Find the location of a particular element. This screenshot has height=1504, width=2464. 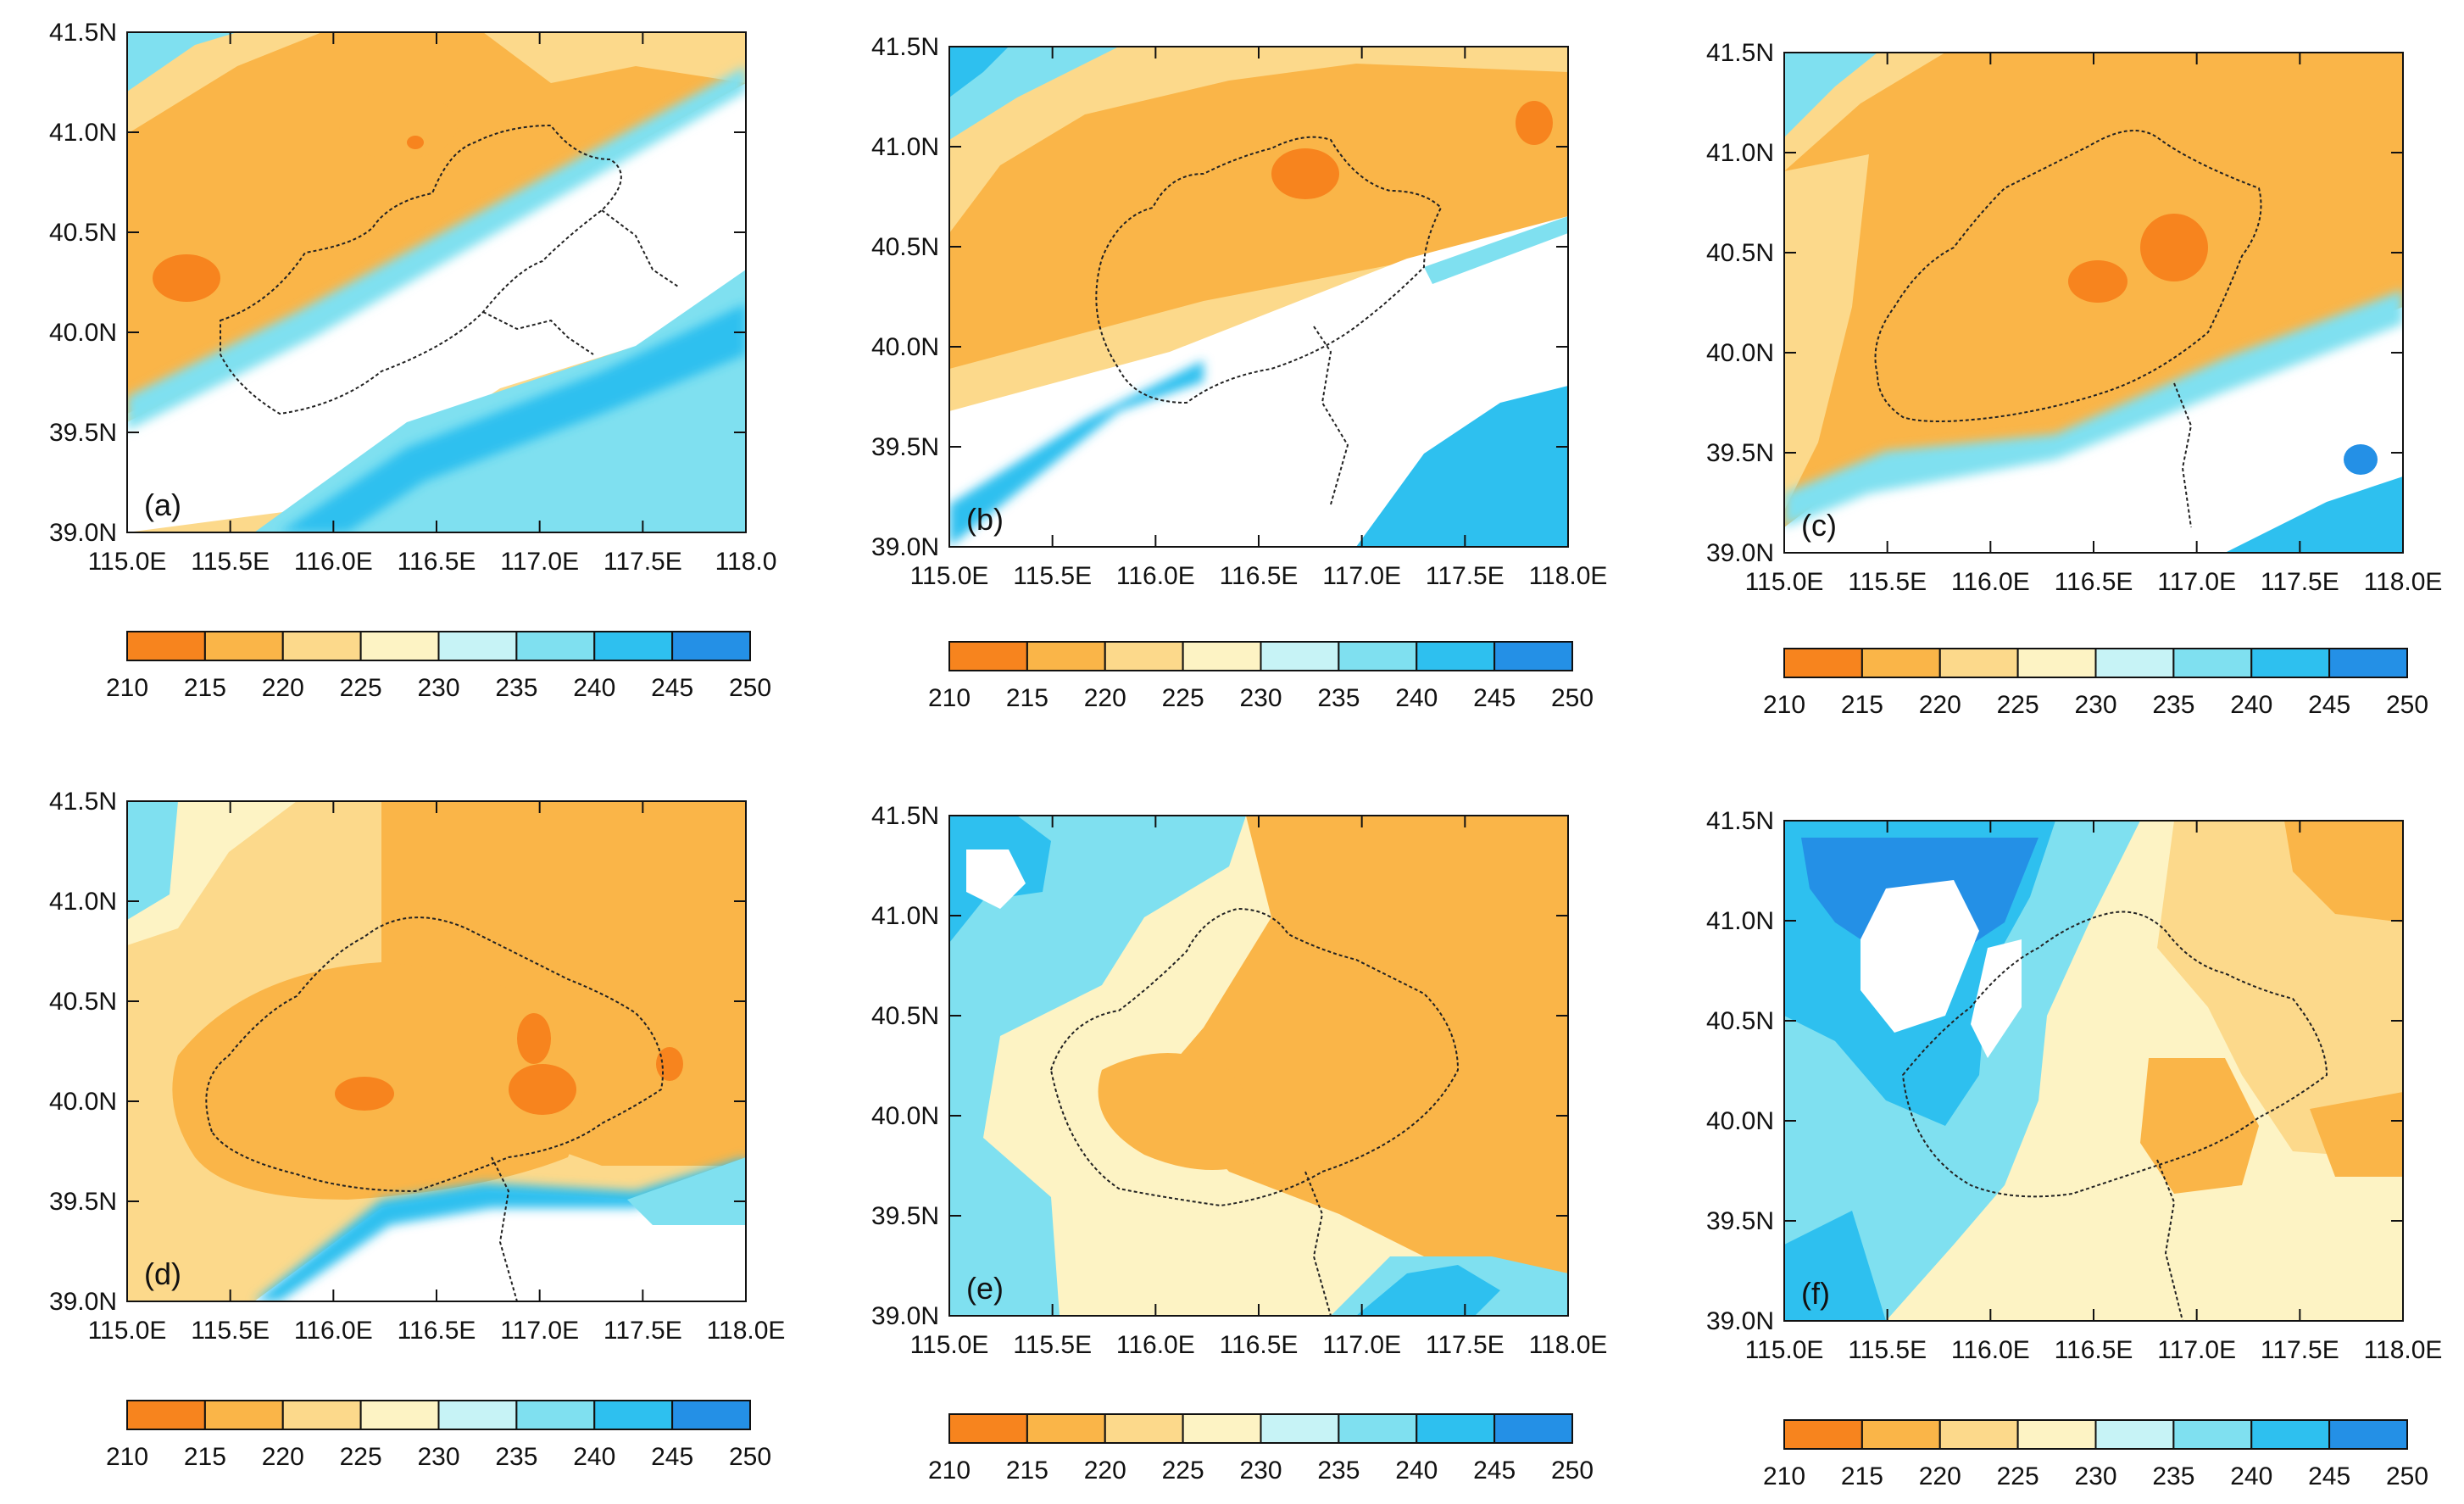

panel-c is located at coordinates (2093, 303).